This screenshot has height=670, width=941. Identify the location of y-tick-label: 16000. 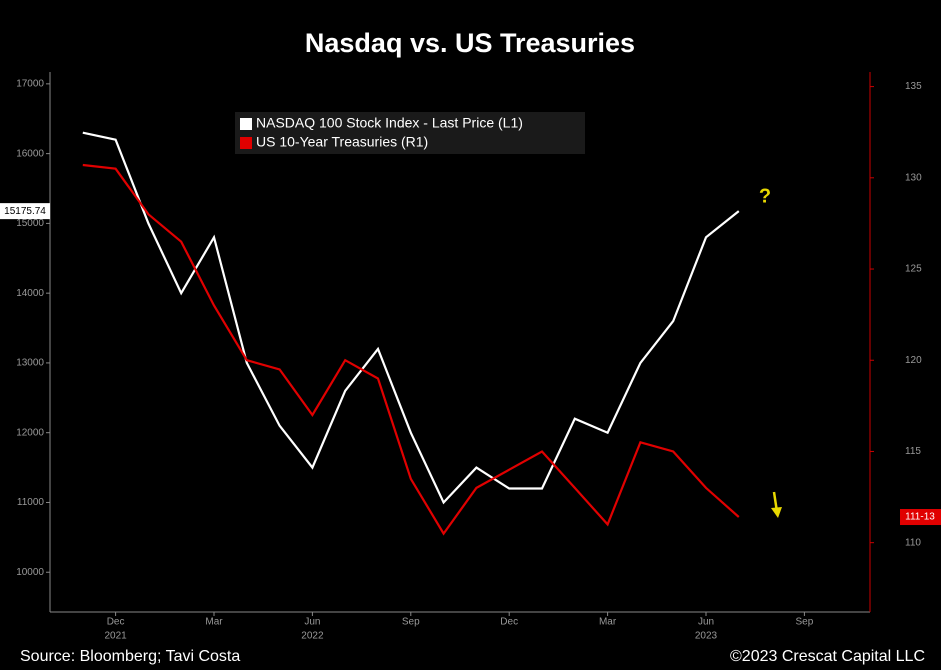
(30, 153).